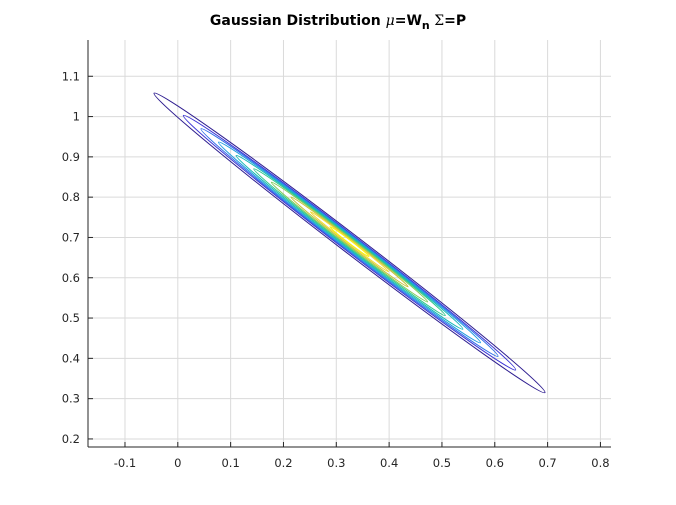 This screenshot has height=505, width=676. What do you see at coordinates (455, 21) in the screenshot?
I see `title-eq2: =P` at bounding box center [455, 21].